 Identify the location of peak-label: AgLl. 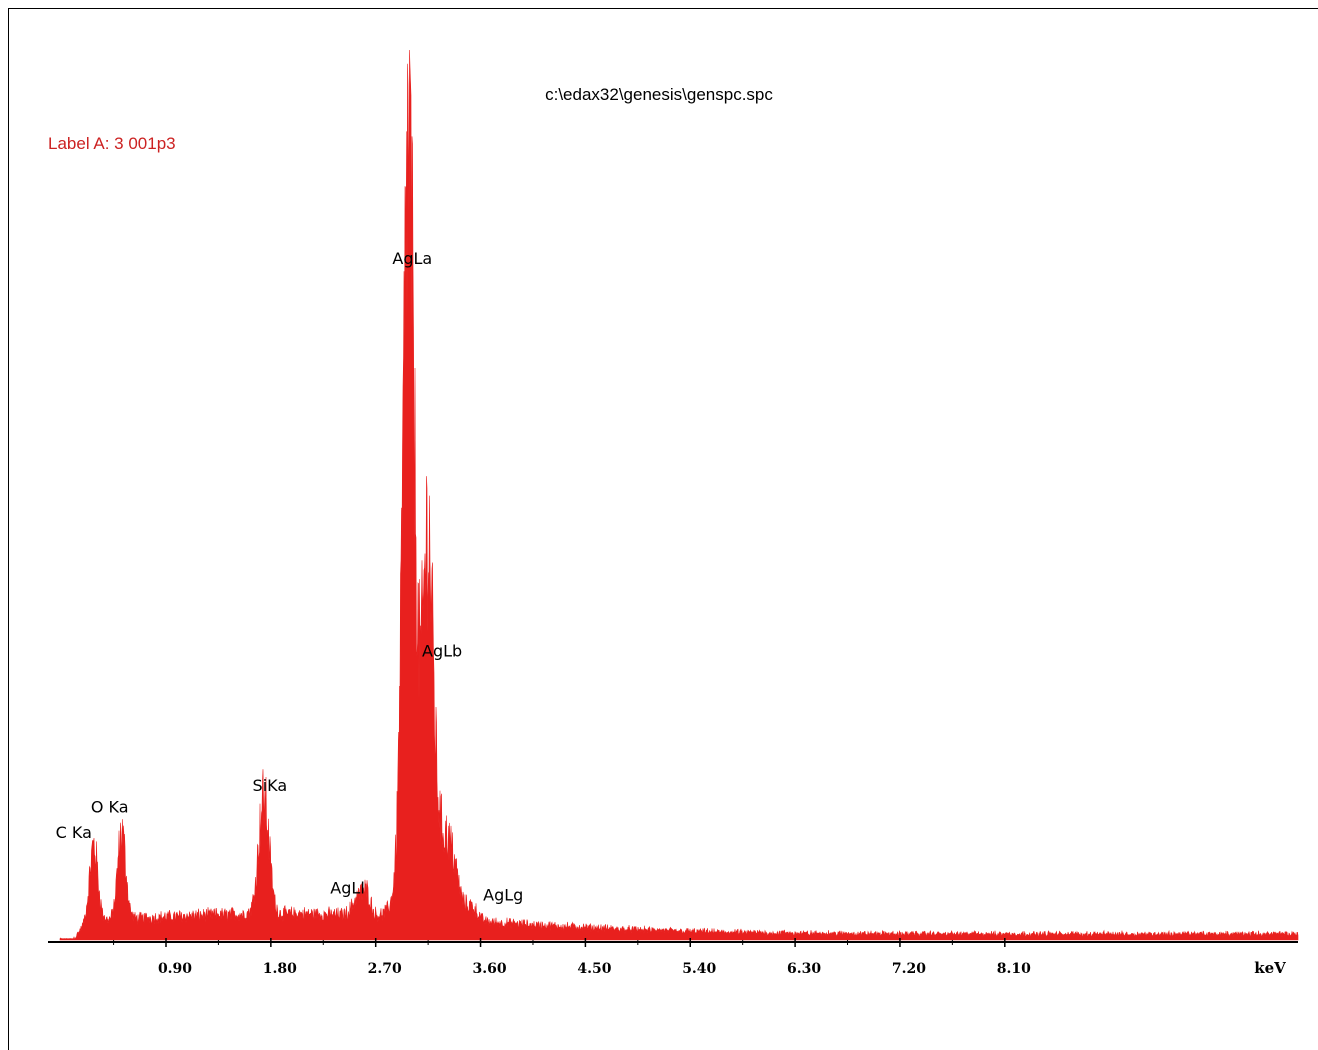
(347, 888).